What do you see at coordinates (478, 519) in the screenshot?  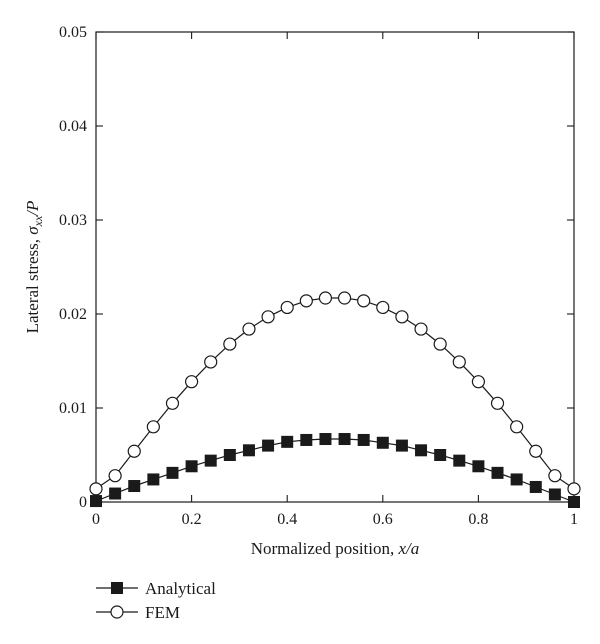 I see `x-tick-label: 0.8` at bounding box center [478, 519].